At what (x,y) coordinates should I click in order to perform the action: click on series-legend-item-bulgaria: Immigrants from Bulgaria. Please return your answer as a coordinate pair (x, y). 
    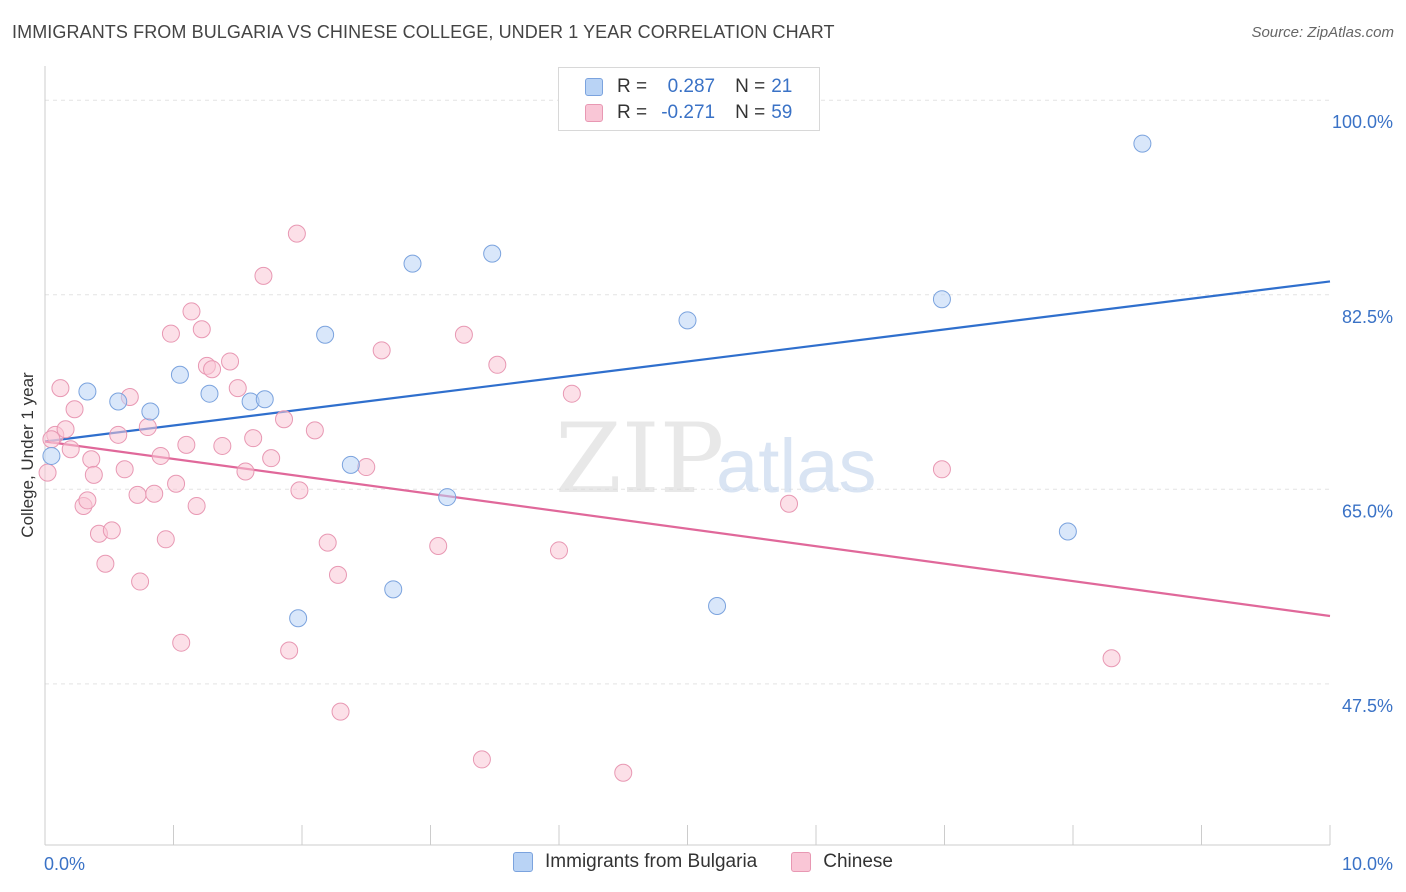
    Looking at the image, I should click on (635, 862).